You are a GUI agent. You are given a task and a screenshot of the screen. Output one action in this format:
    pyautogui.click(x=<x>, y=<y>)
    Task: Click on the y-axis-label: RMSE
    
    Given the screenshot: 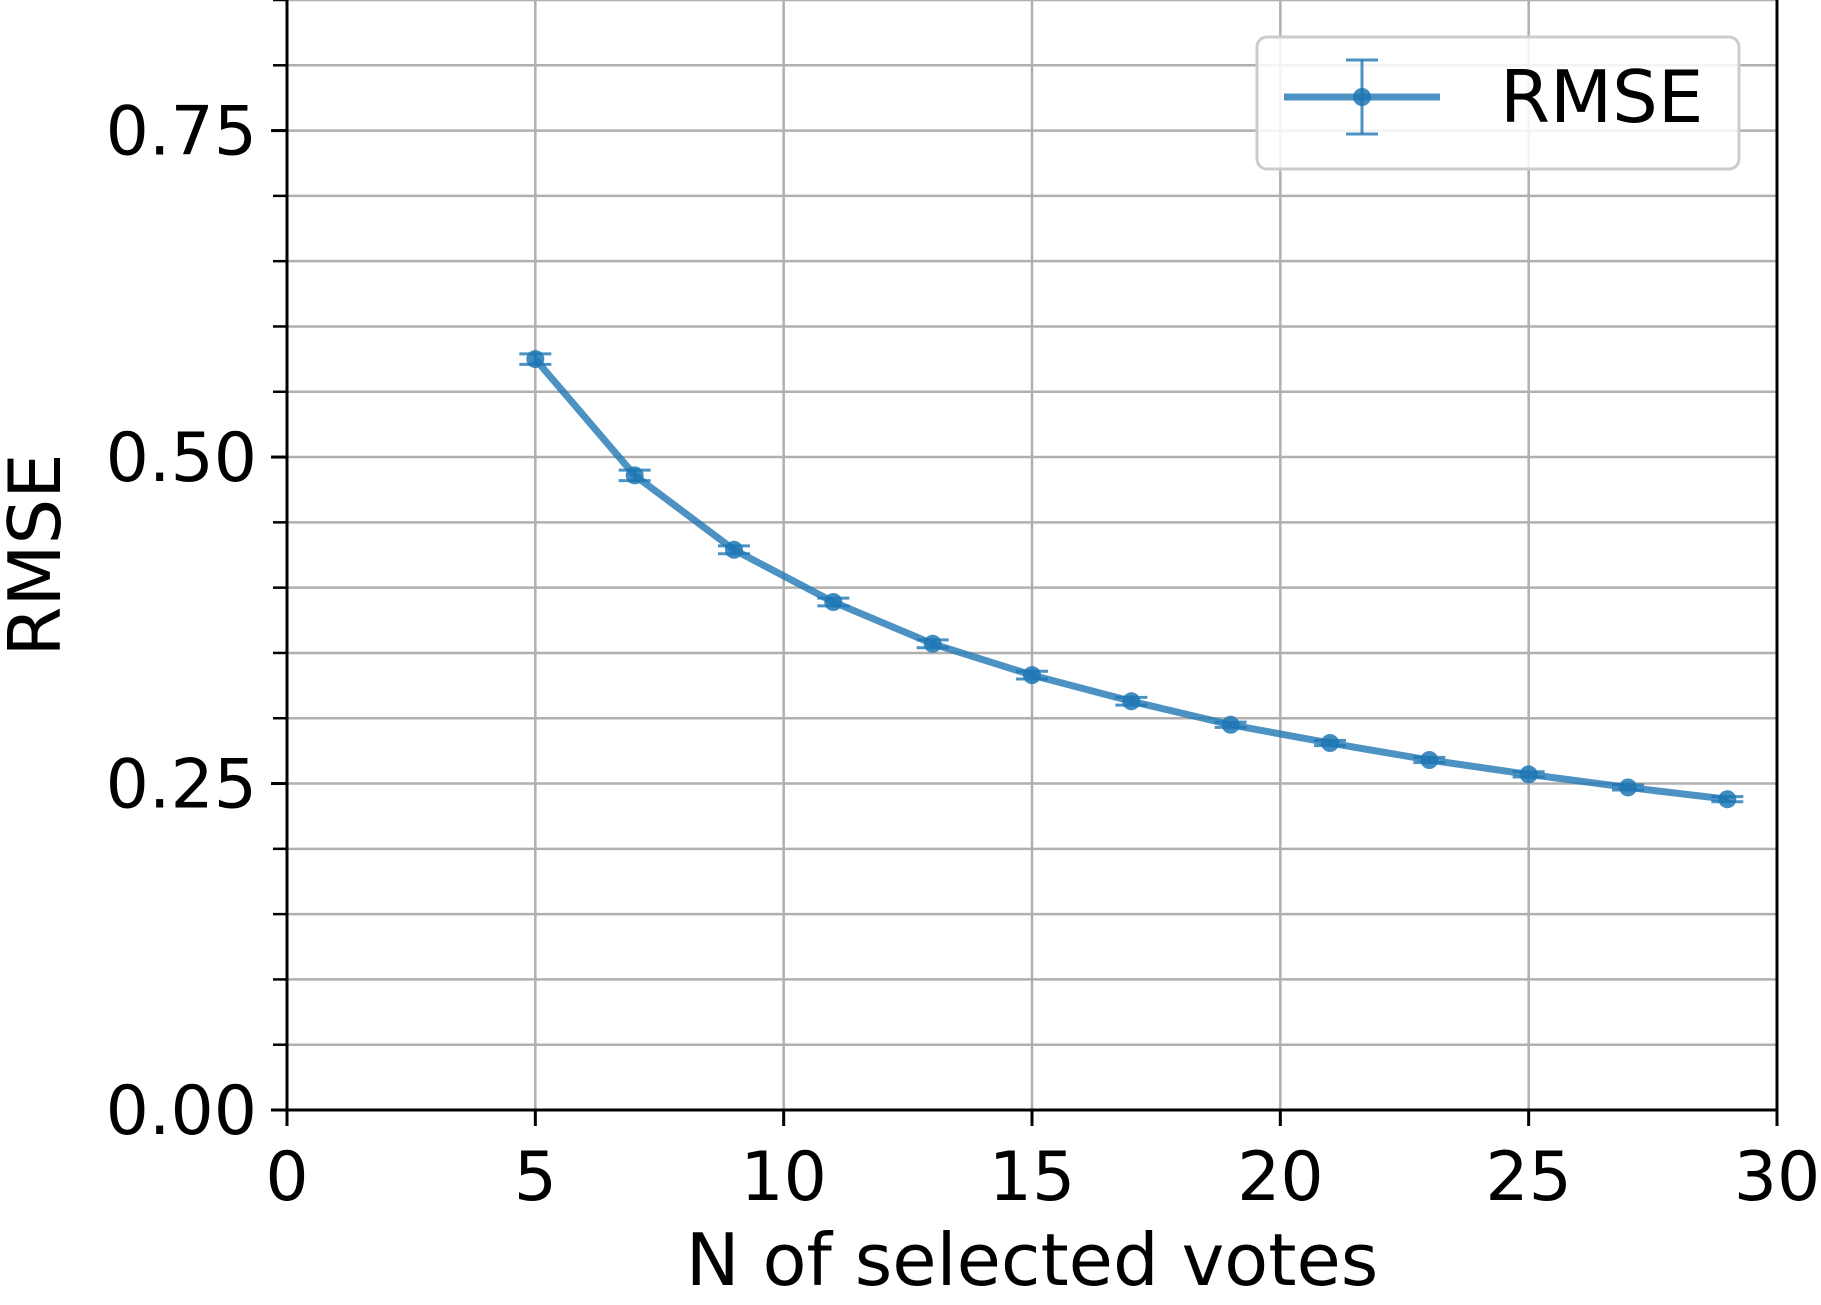 What is the action you would take?
    pyautogui.click(x=38, y=554)
    